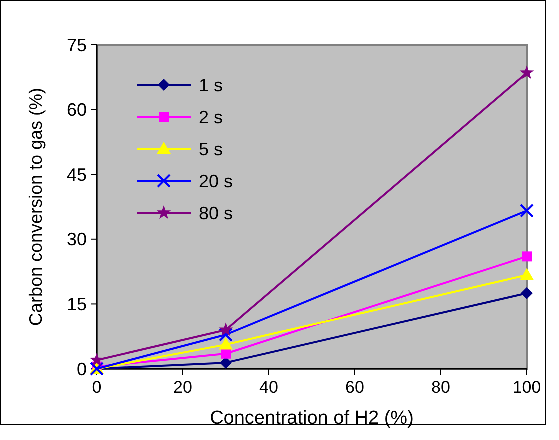 This screenshot has width=559, height=440. Describe the element at coordinates (76, 304) in the screenshot. I see `y-tick-label: 15` at that location.